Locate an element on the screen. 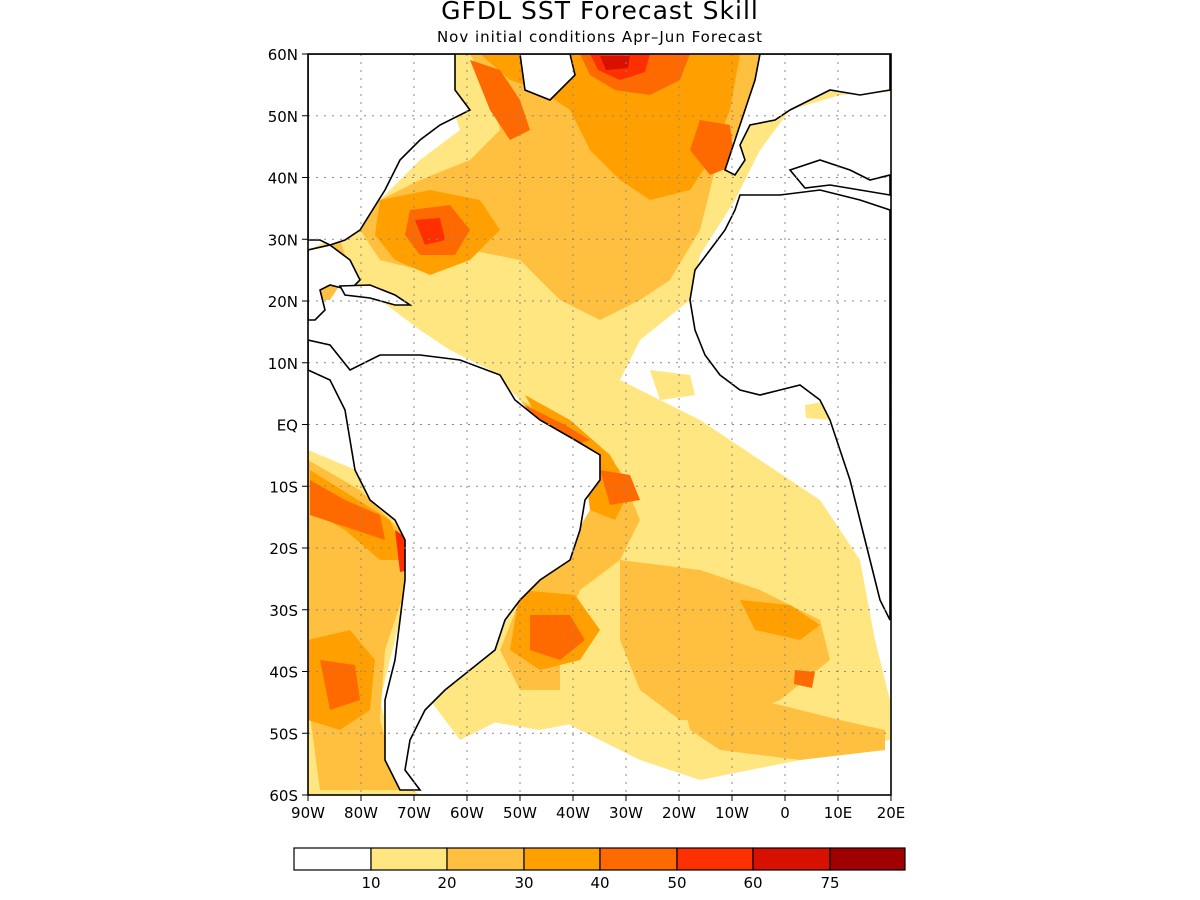  colorbar-label: 20 is located at coordinates (446, 883).